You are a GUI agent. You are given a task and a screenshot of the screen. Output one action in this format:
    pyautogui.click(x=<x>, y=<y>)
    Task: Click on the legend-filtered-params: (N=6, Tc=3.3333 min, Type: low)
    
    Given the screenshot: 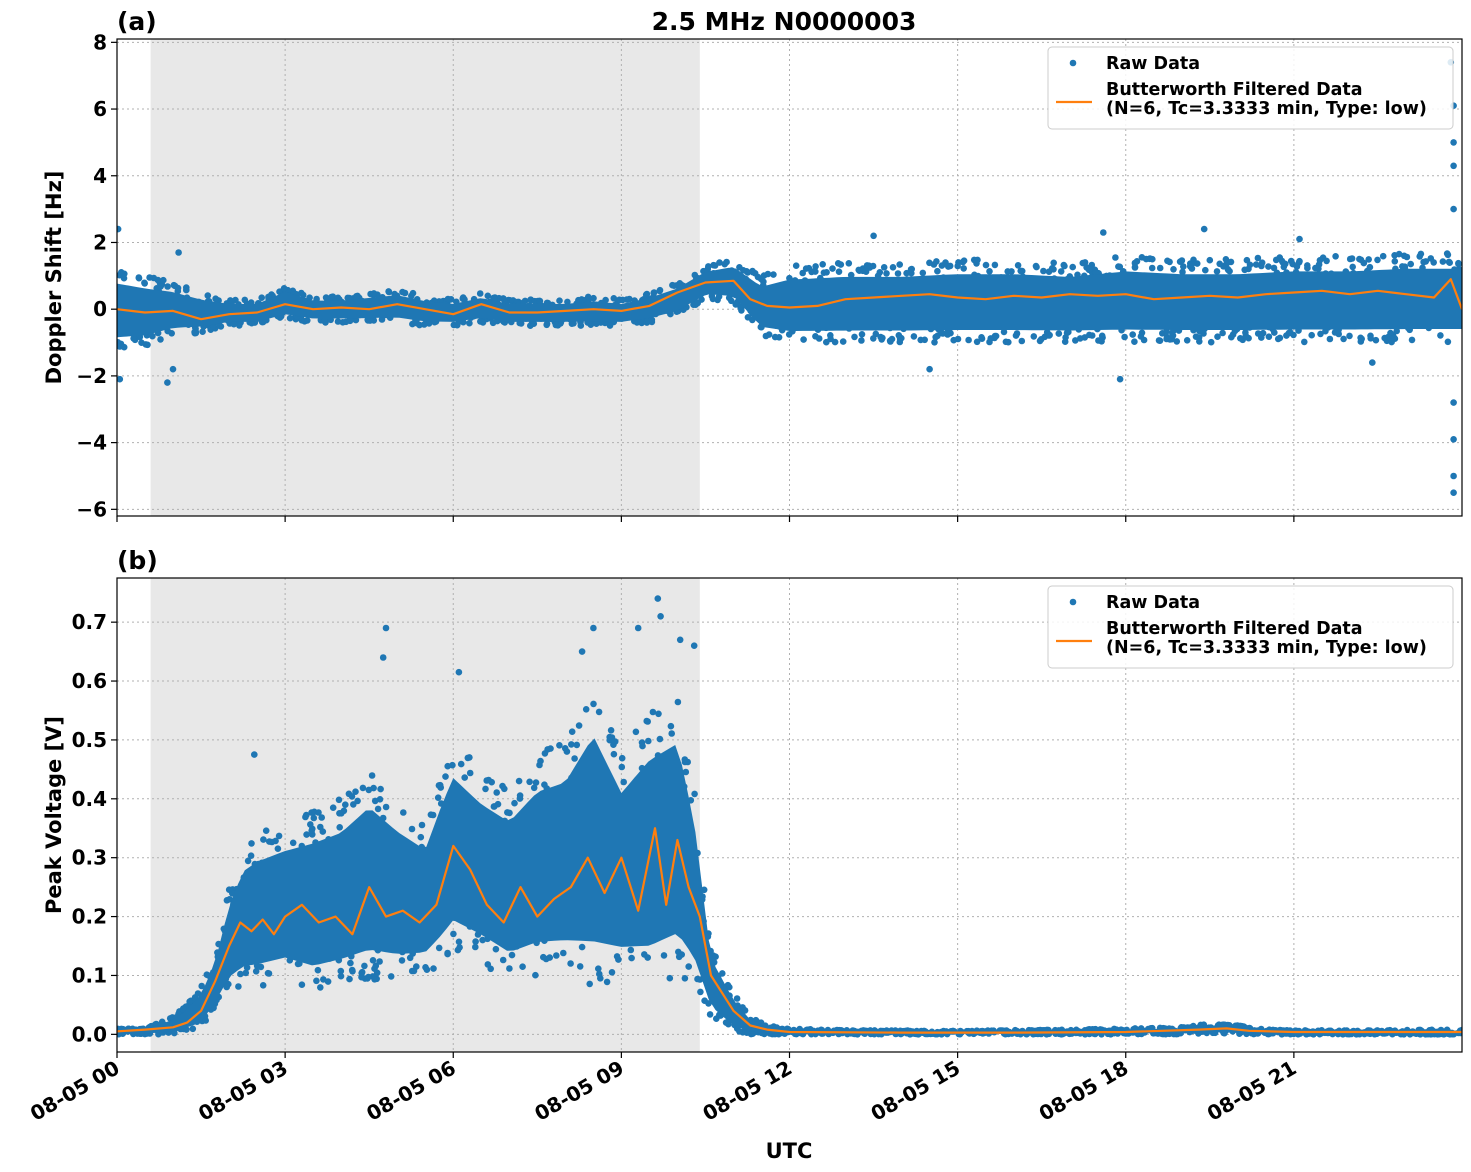 What is the action you would take?
    pyautogui.click(x=1266, y=109)
    